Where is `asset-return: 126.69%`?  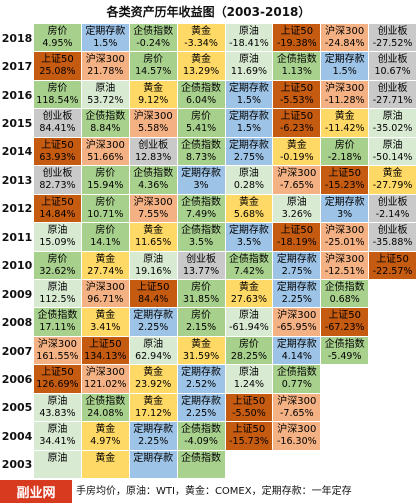
asset-return: 126.69% is located at coordinates (57, 385).